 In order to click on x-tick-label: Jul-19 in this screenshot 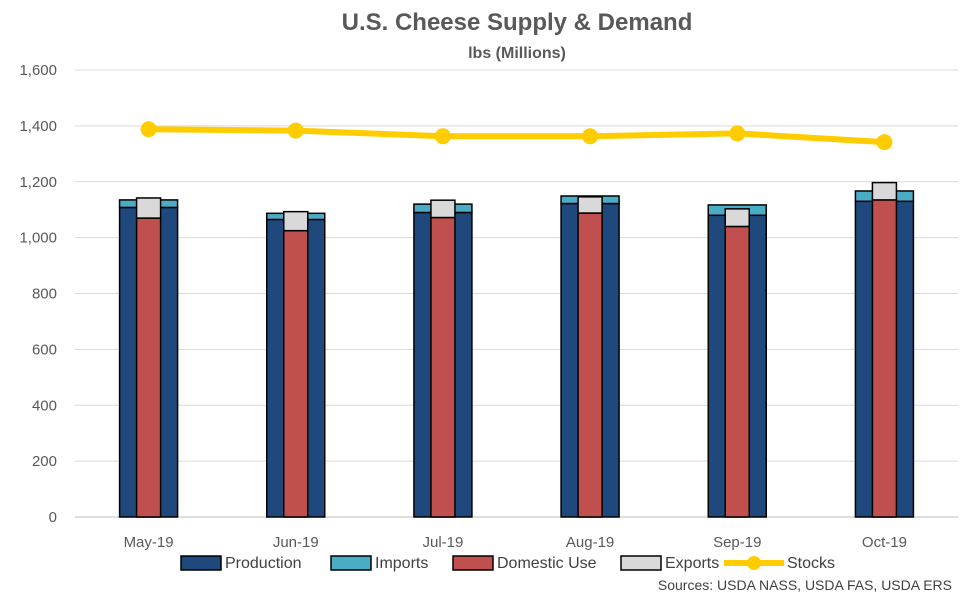, I will do `click(442, 542)`.